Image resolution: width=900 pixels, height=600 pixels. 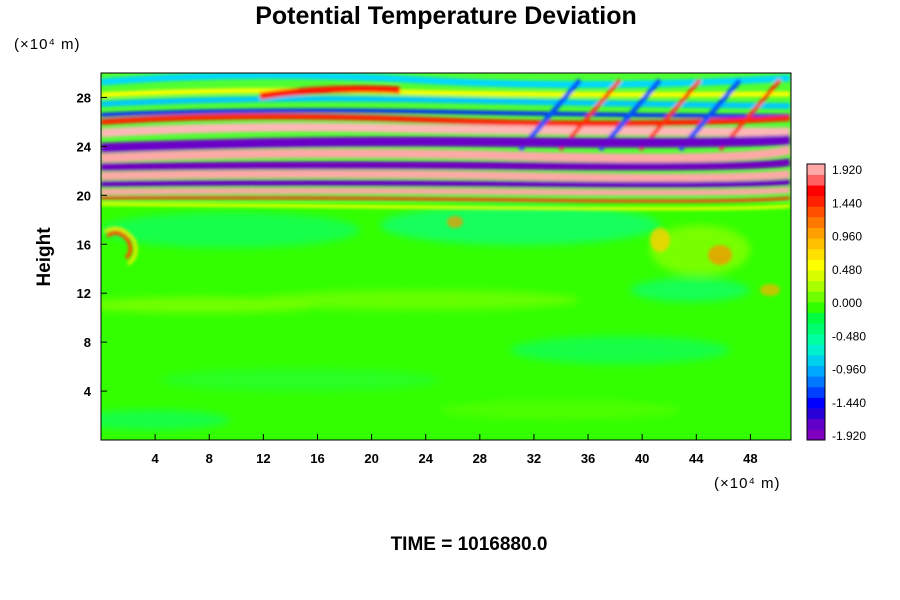 What do you see at coordinates (92, 244) in the screenshot?
I see `y-axis-ticks: 4 8 12 16 20 24 28` at bounding box center [92, 244].